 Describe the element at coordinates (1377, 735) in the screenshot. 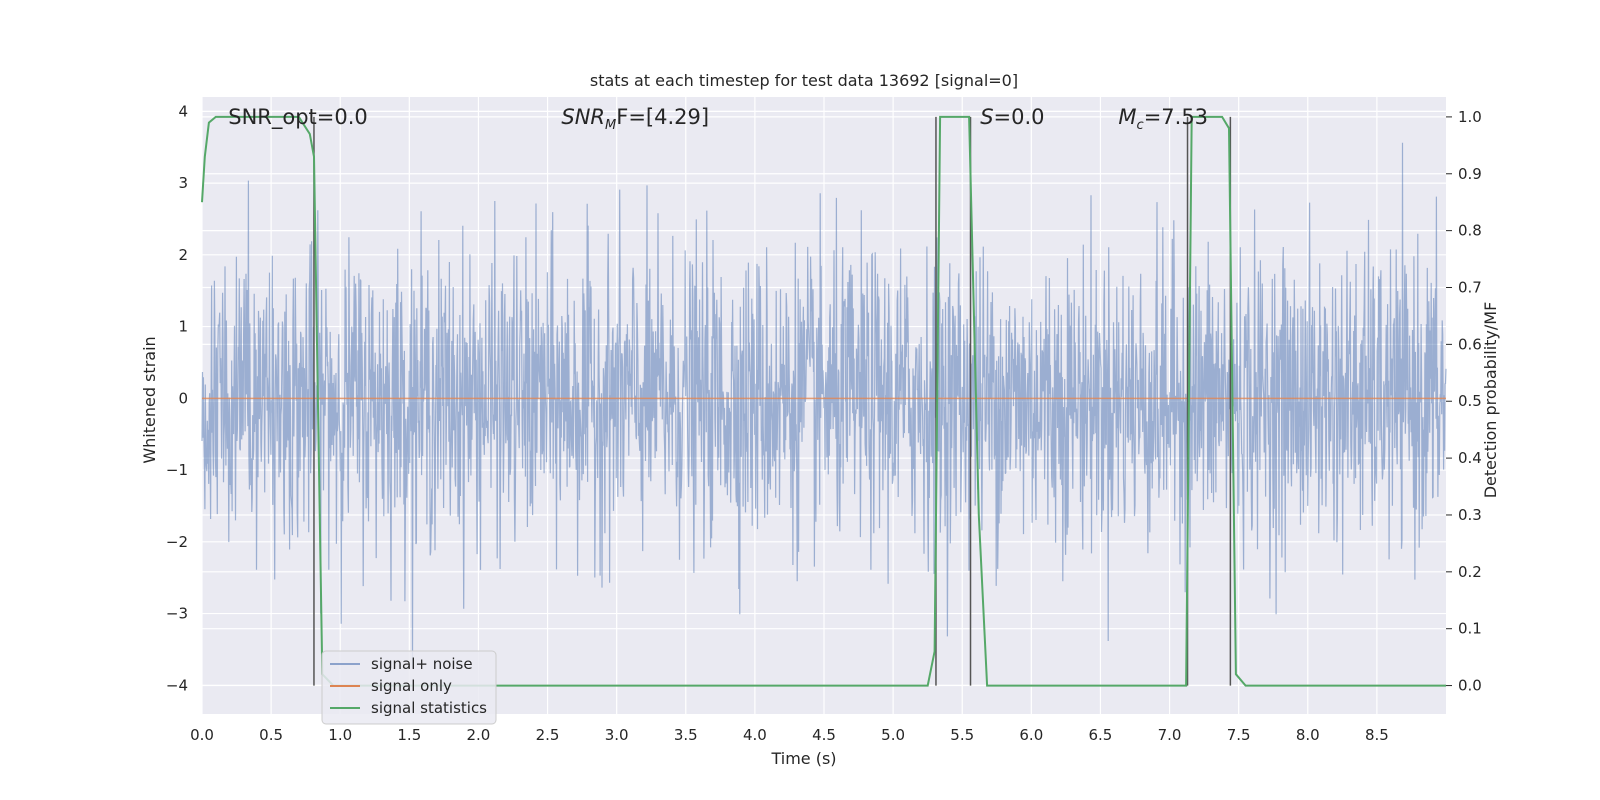

I see `x-tick-label: 8.5` at that location.